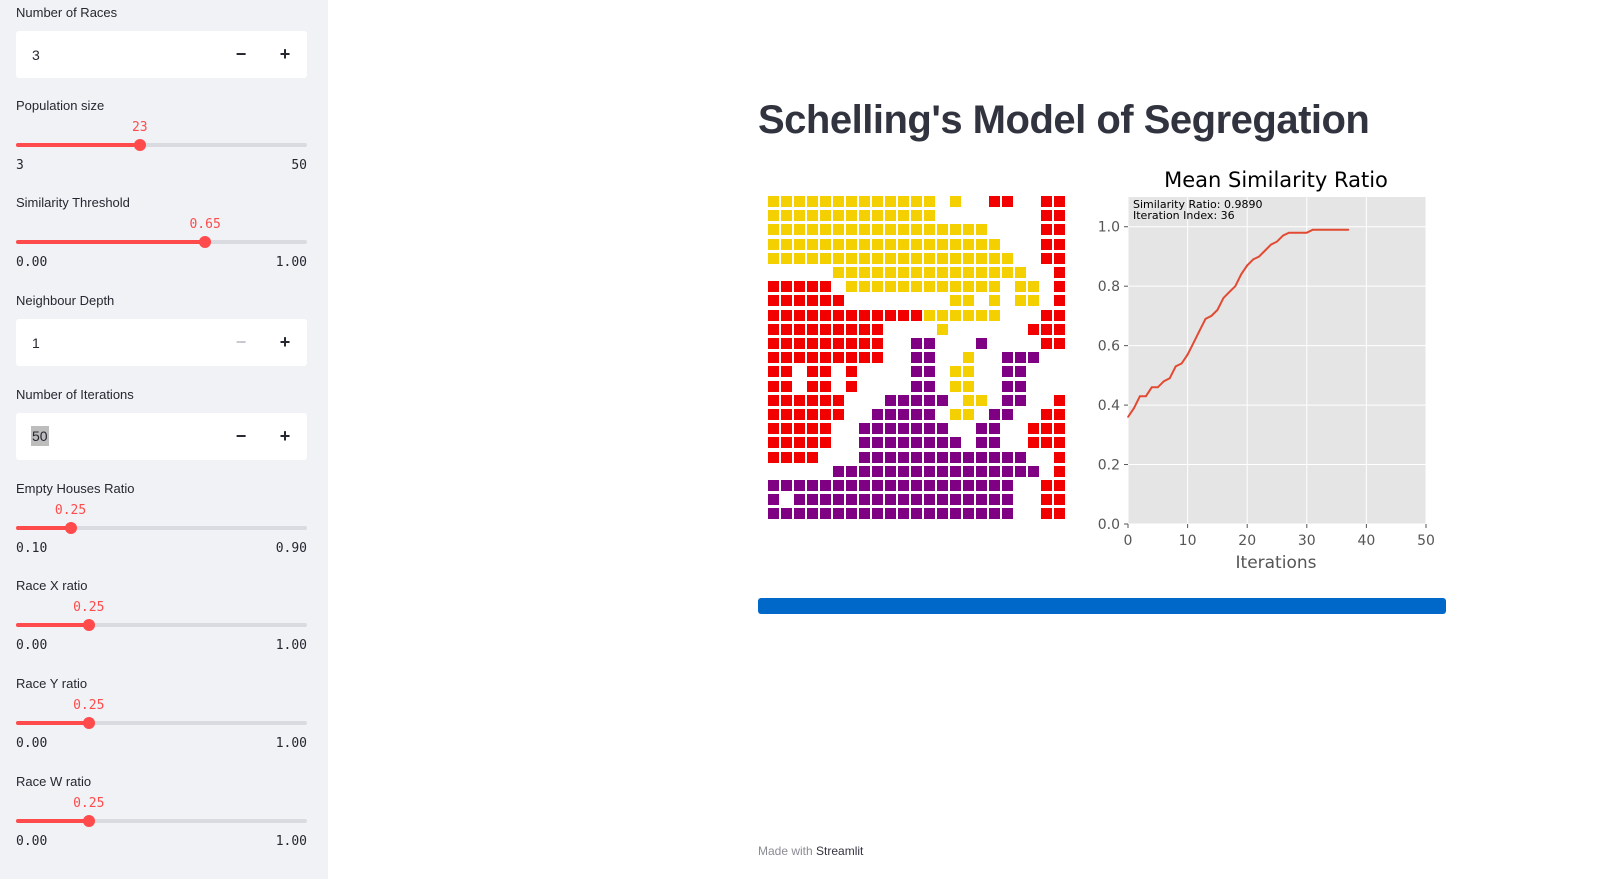 This screenshot has width=1605, height=879. What do you see at coordinates (32, 262) in the screenshot?
I see `threshold-slider-min: 0.00` at bounding box center [32, 262].